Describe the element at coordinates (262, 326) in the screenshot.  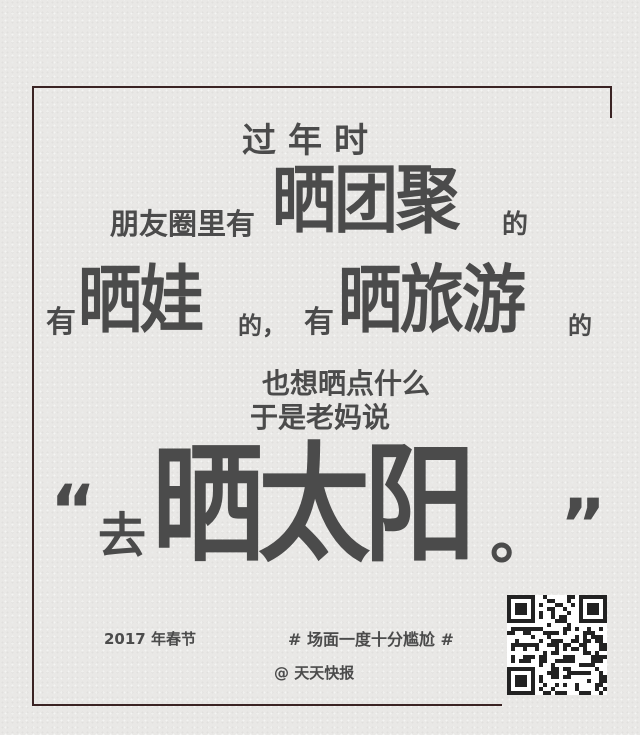
I see `line-3-post-1: 的，` at that location.